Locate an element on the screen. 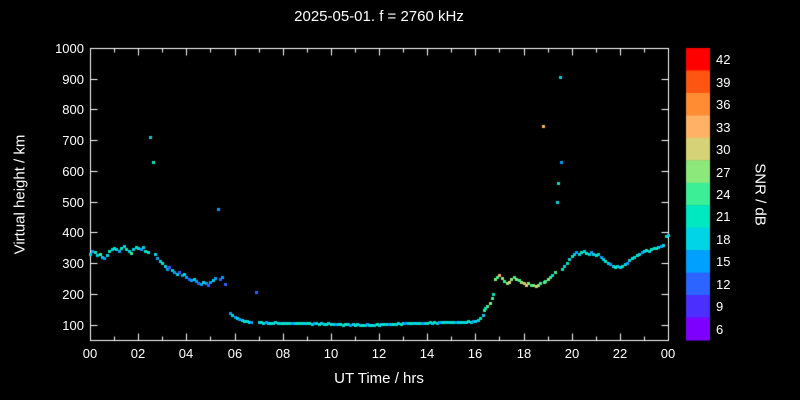 This screenshot has height=400, width=800. colorbar-tick-label: 9 is located at coordinates (720, 306).